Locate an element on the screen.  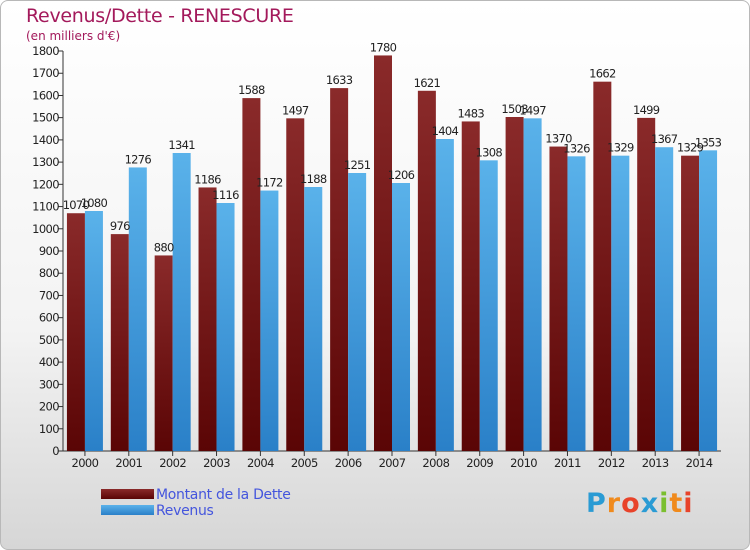
x-tick-label: 2014 is located at coordinates (699, 463).